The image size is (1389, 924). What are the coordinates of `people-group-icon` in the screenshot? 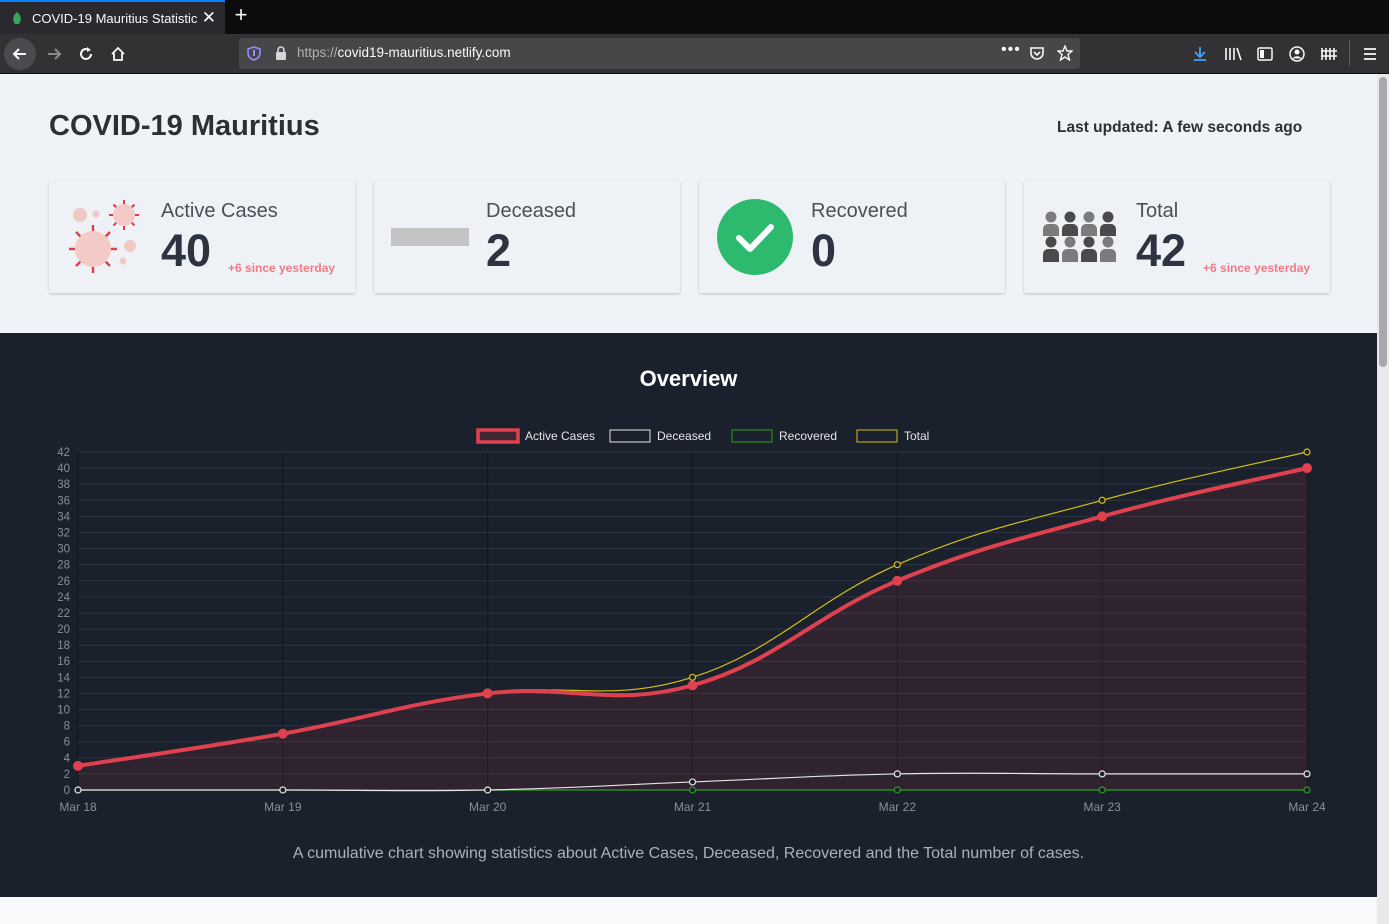 It's located at (1079, 236).